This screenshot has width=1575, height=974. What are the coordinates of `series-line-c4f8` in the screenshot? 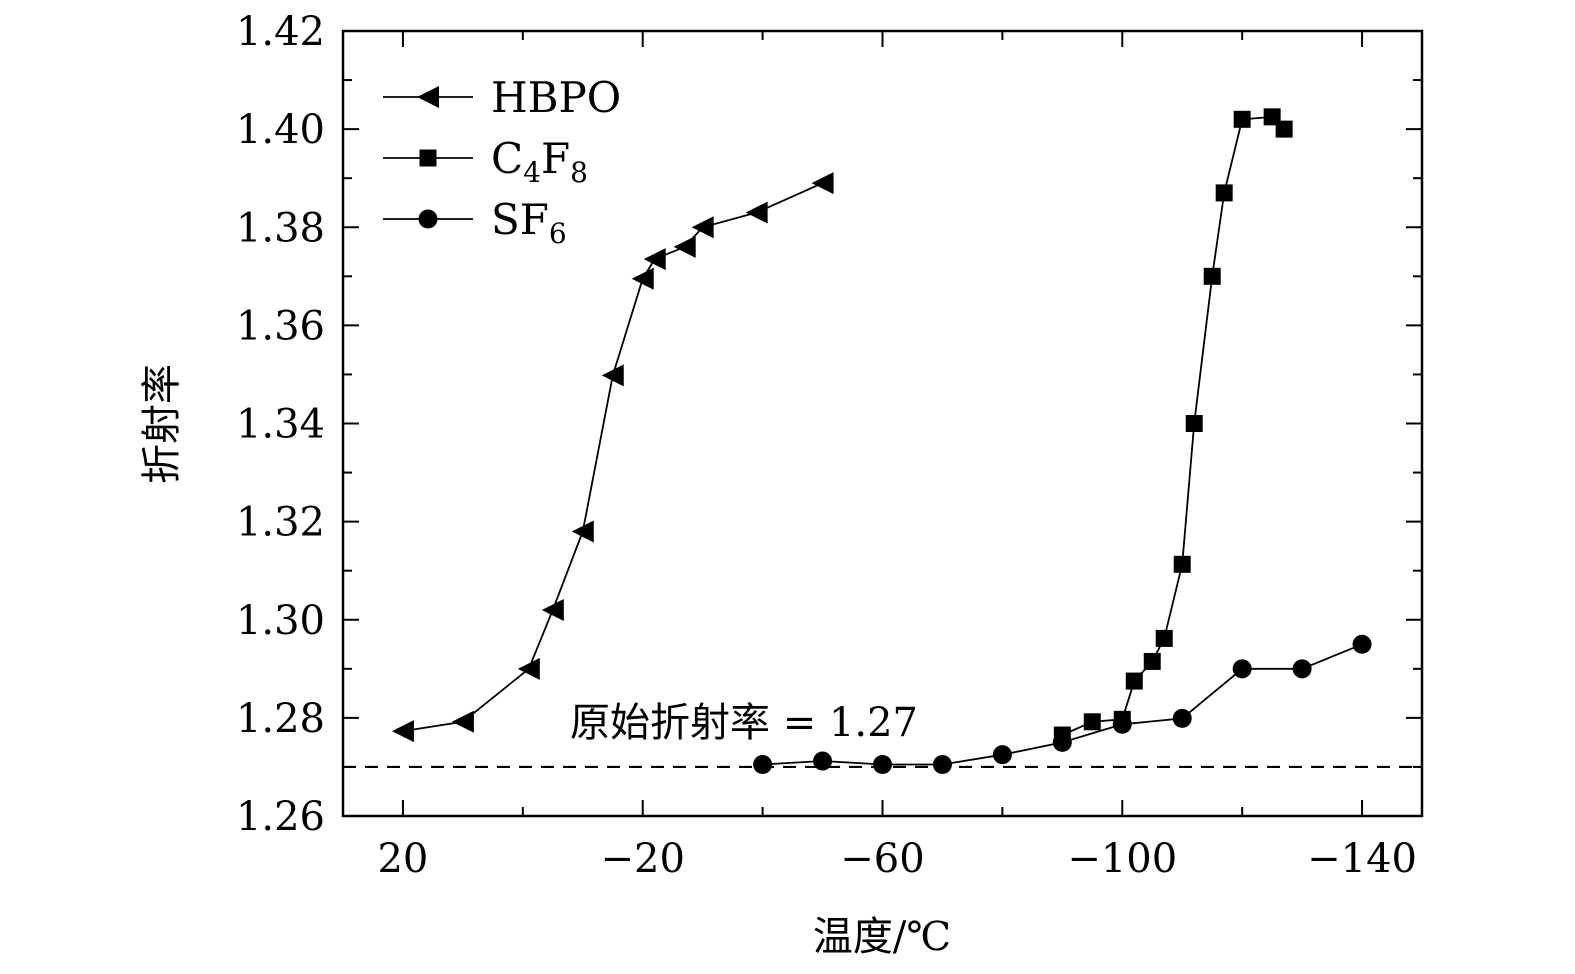 It's located at (1173, 425).